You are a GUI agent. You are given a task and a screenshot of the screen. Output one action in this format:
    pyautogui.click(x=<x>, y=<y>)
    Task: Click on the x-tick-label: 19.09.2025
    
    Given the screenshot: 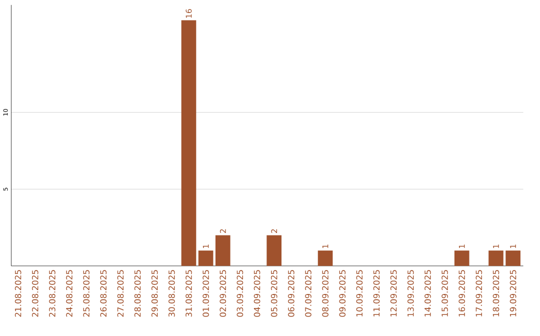 What is the action you would take?
    pyautogui.click(x=513, y=293)
    